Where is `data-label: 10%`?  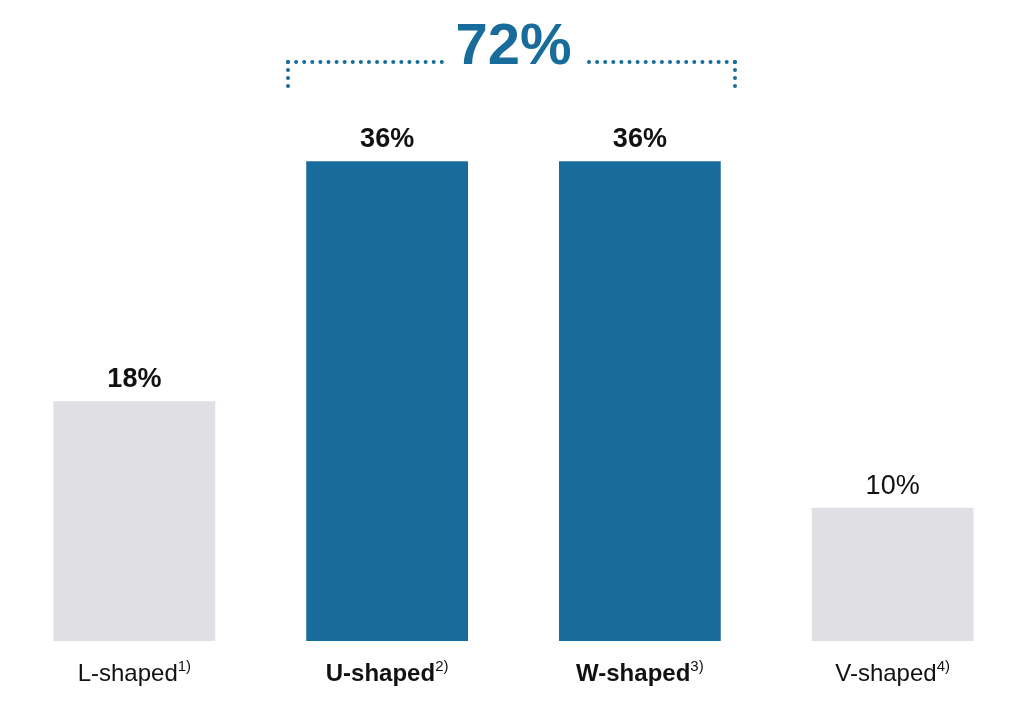
data-label: 10% is located at coordinates (892, 484).